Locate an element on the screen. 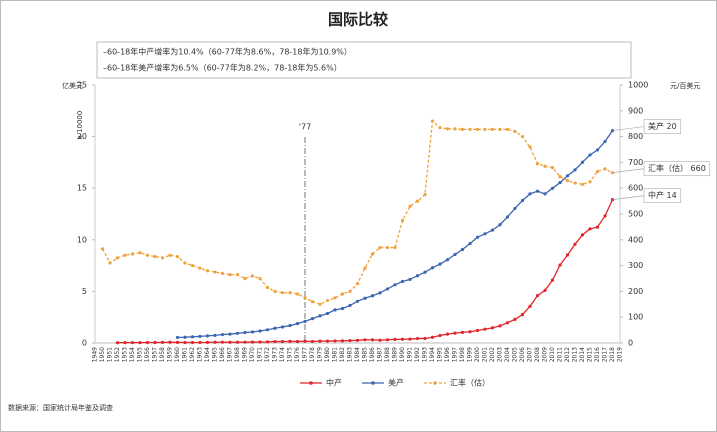  x-tick-label: 1990 is located at coordinates (402, 354).